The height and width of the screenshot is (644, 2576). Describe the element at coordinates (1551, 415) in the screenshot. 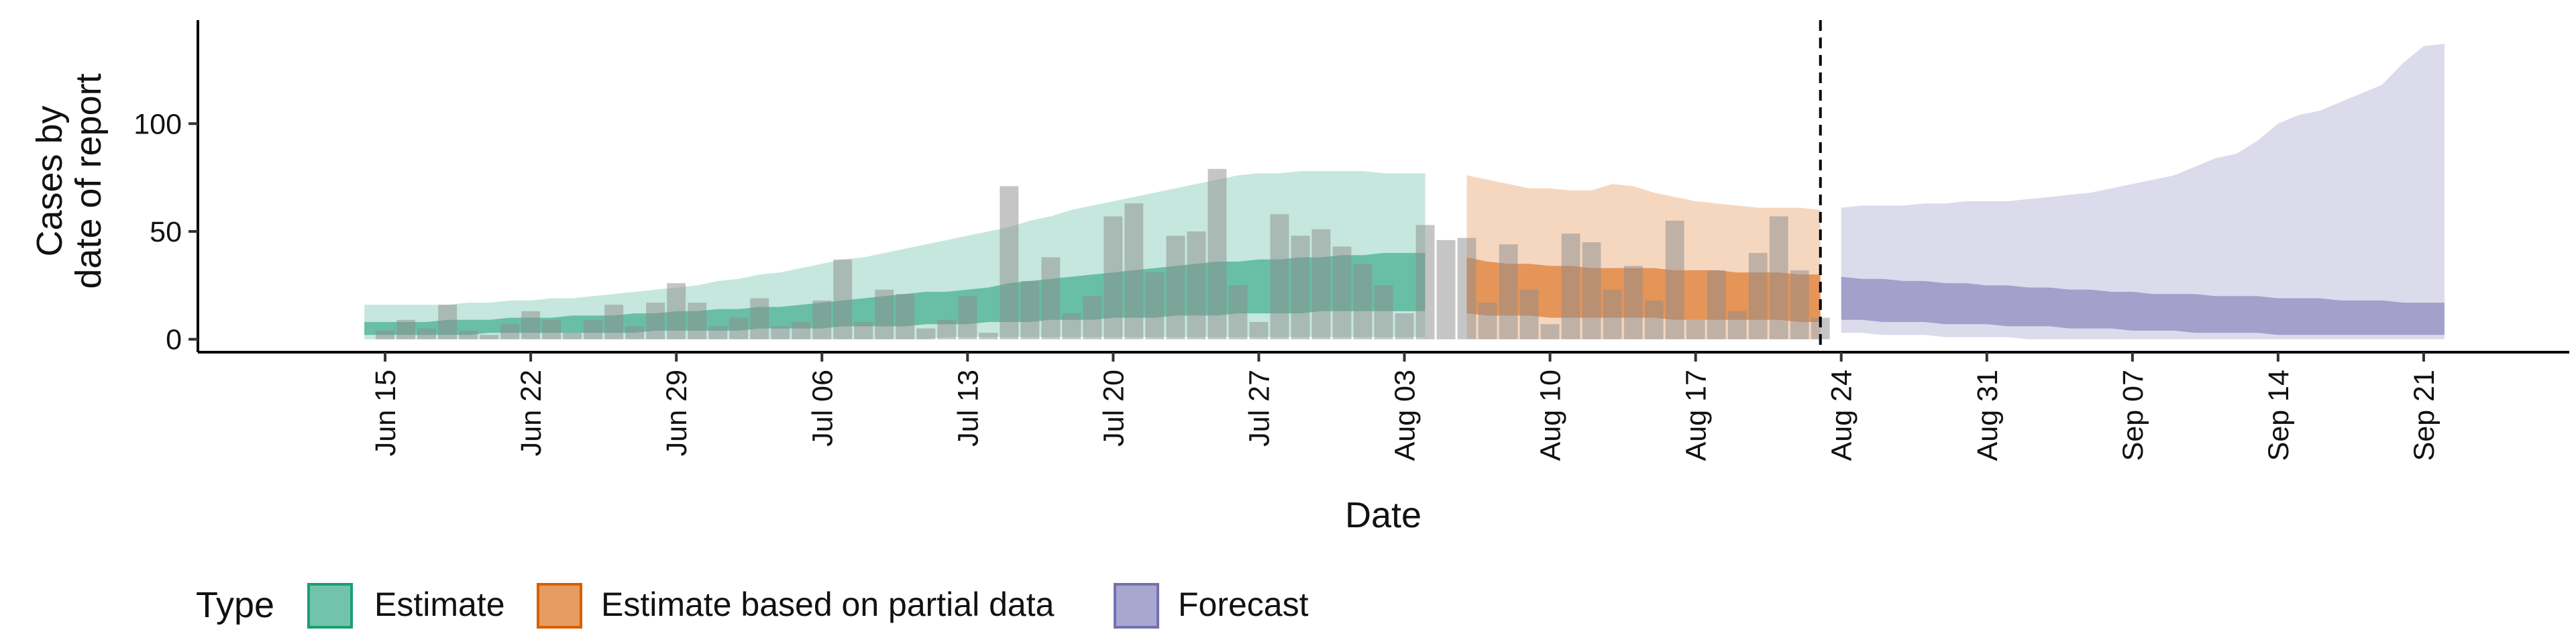

I see `x-tick-label: Aug 10` at that location.